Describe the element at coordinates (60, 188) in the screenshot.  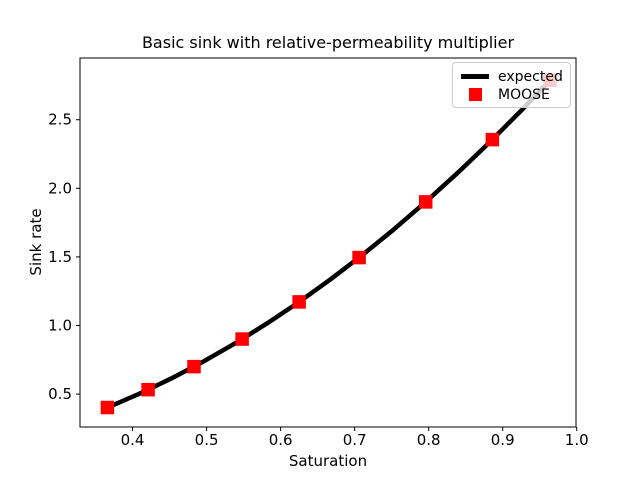
I see `y-tick-label: 2.0` at that location.